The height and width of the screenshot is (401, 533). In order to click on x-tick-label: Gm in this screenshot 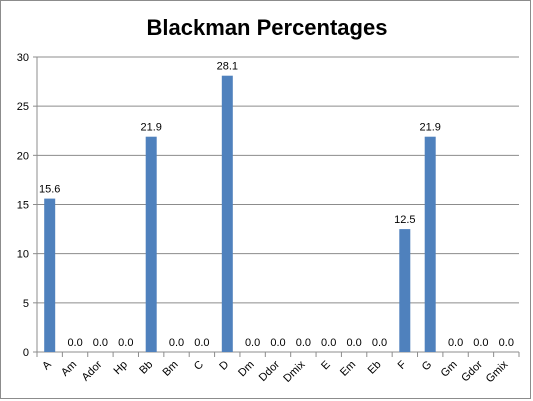, I will do `click(449, 369)`.